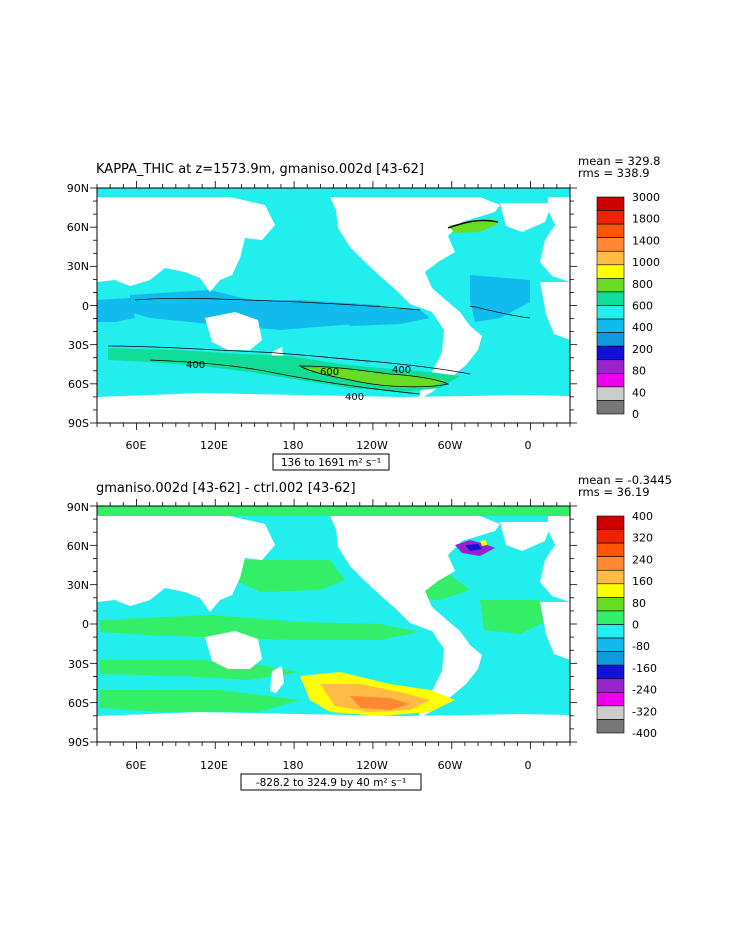 Image resolution: width=733 pixels, height=945 pixels. Describe the element at coordinates (555, 311) in the screenshot. I see `panel-1-land-africa` at that location.